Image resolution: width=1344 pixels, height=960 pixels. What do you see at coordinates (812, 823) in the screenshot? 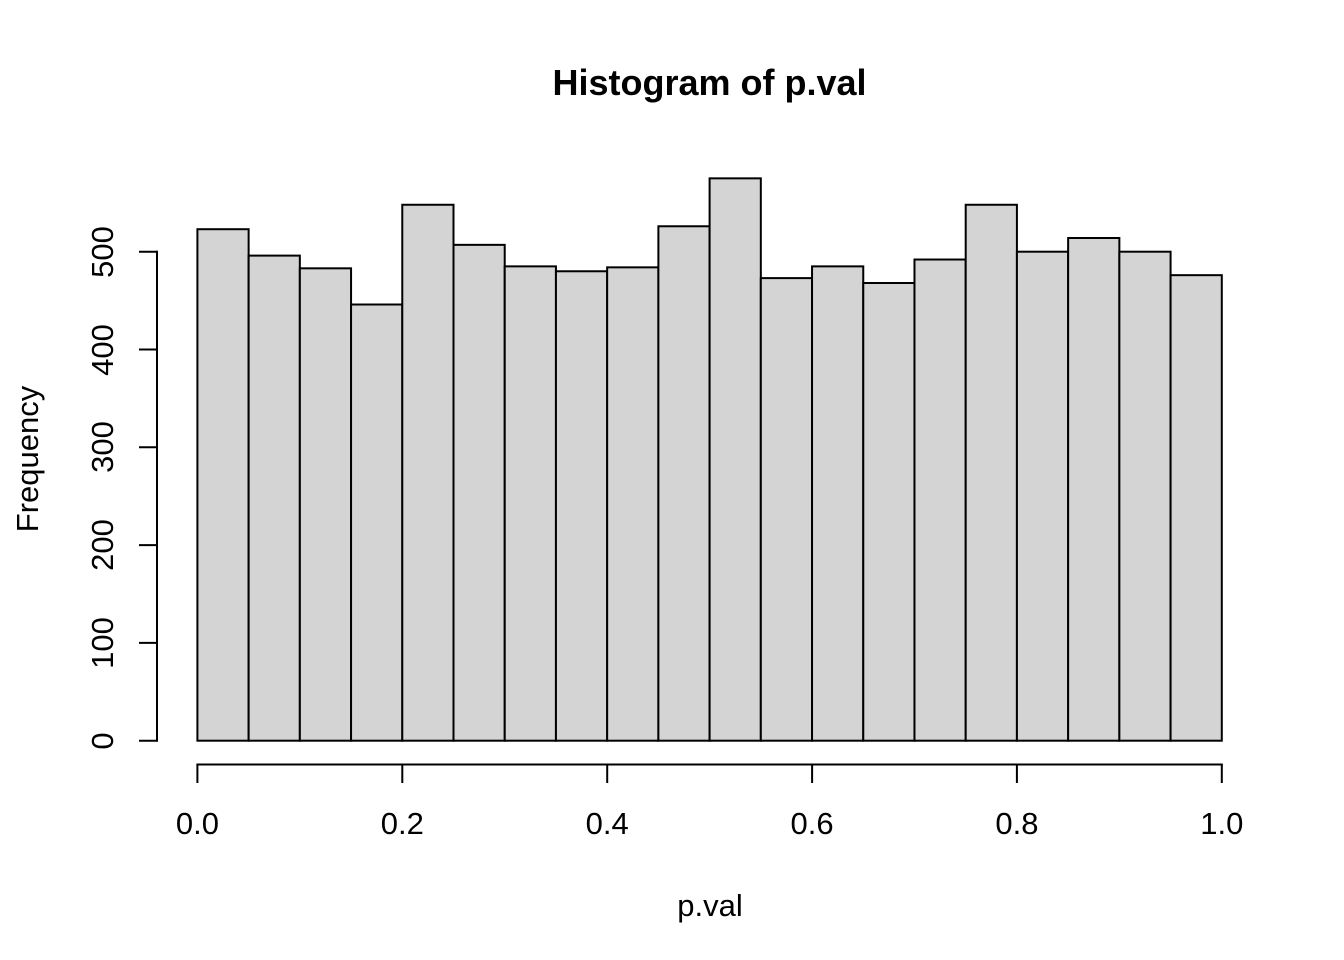
I see `x-tick-label-3: 0.6` at bounding box center [812, 823].